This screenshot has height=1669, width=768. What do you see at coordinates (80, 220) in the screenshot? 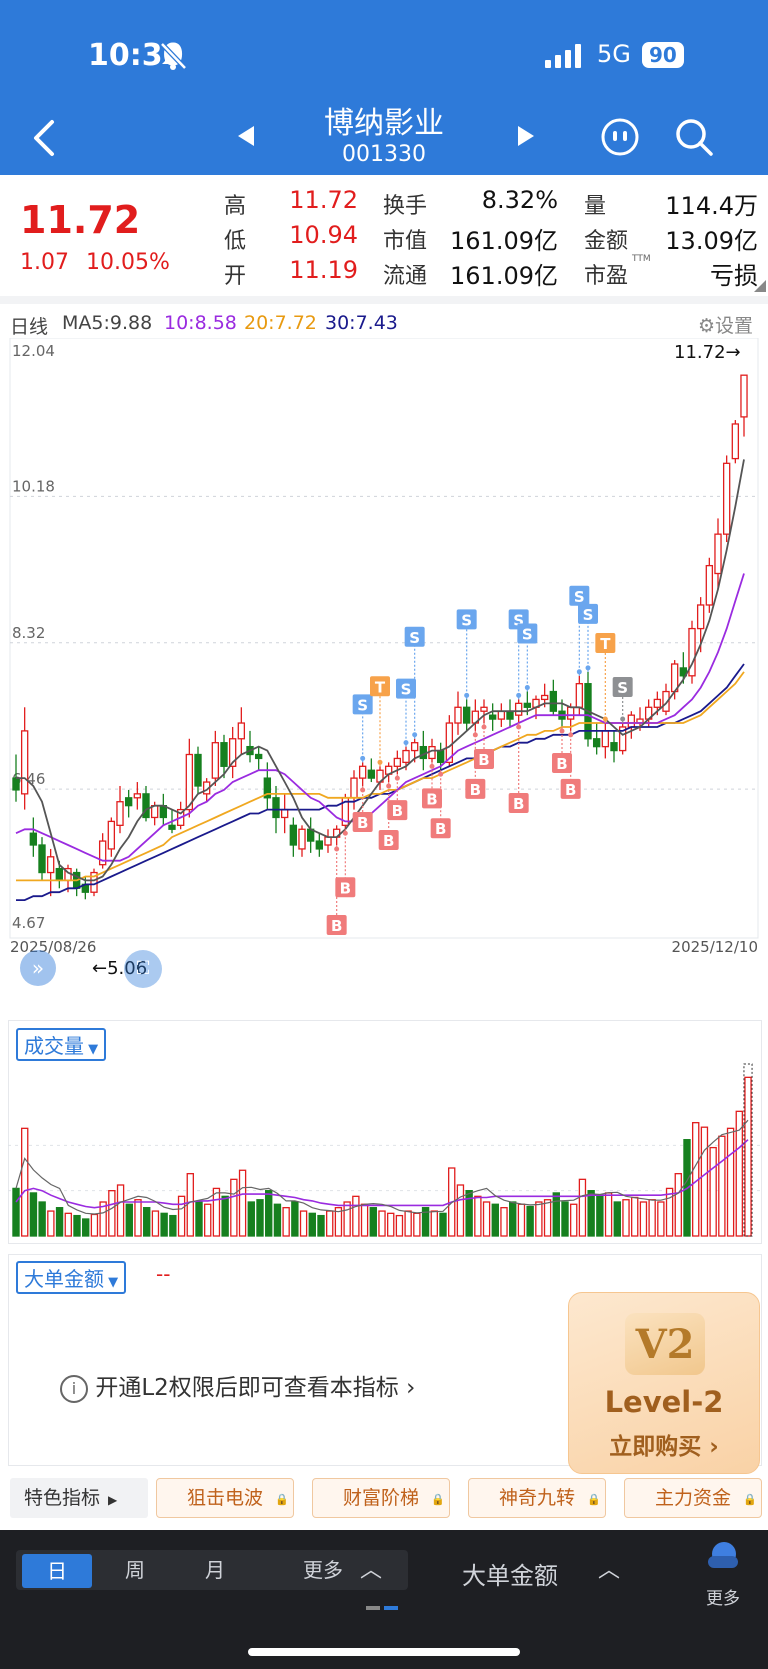
I see `last-price: 11.72` at bounding box center [80, 220].